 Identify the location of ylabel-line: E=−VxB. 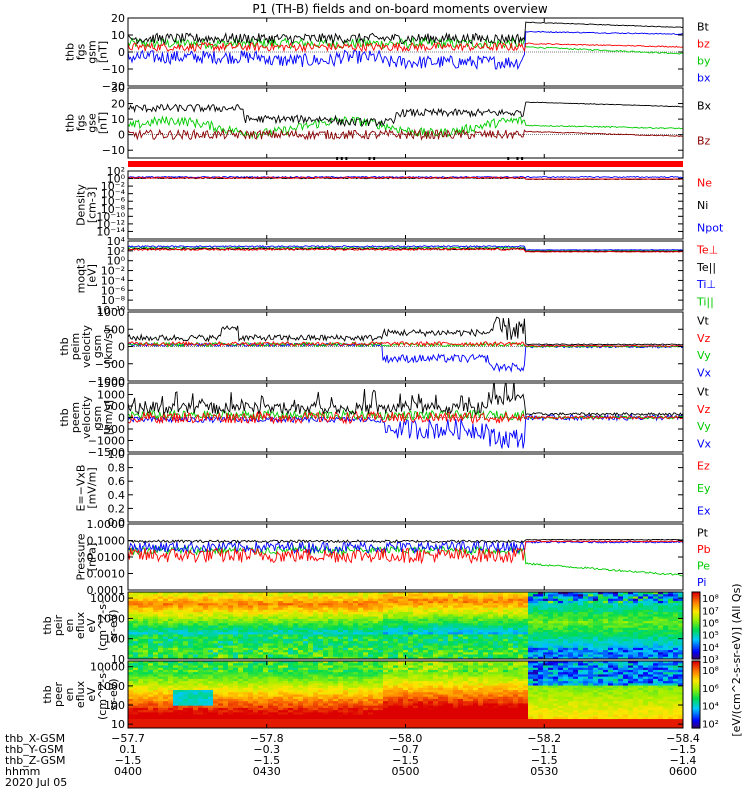
(81, 488).